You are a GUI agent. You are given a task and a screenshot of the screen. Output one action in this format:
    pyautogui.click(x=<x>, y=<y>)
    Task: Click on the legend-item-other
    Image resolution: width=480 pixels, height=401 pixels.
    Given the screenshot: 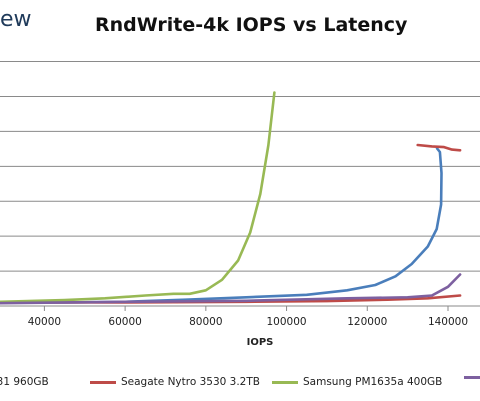 What is the action you would take?
    pyautogui.click(x=472, y=377)
    